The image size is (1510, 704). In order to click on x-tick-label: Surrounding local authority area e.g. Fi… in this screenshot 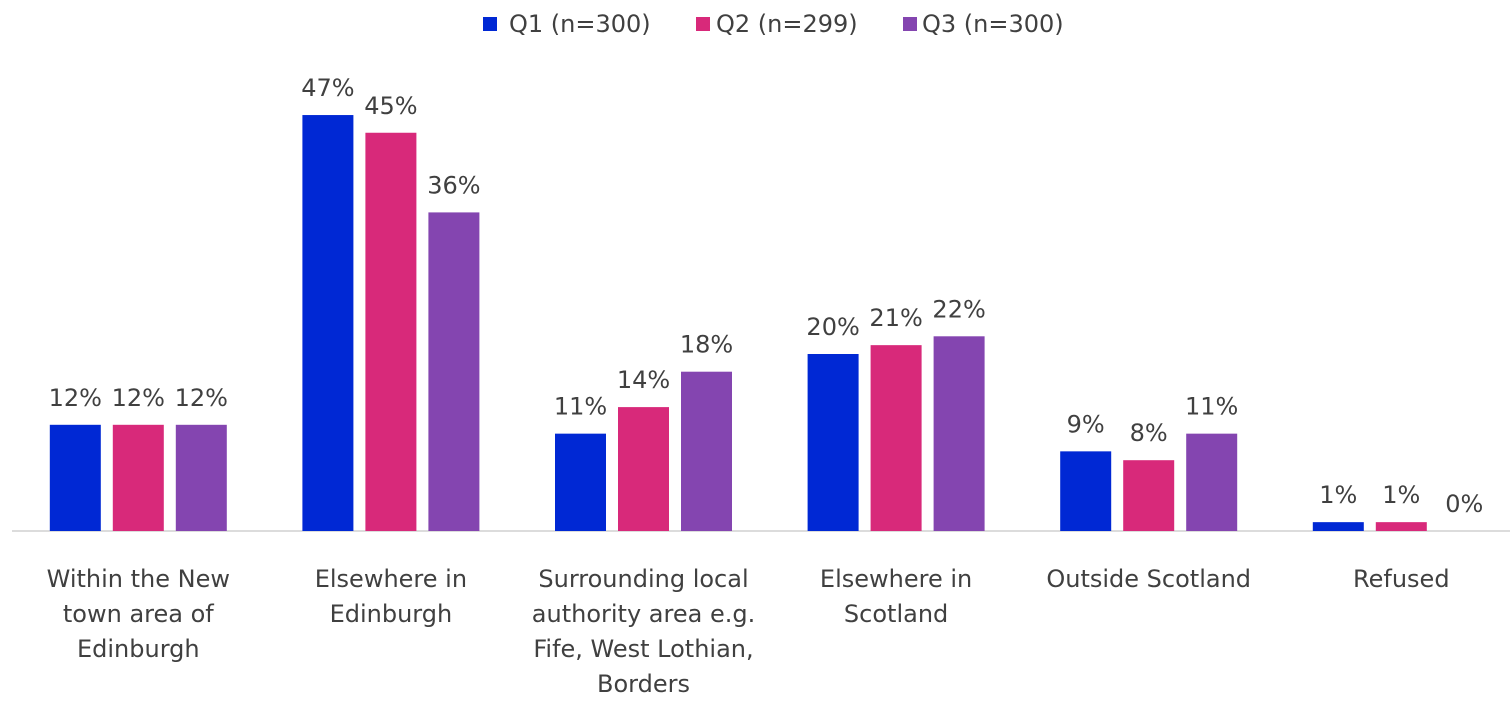, I will do `click(643, 631)`.